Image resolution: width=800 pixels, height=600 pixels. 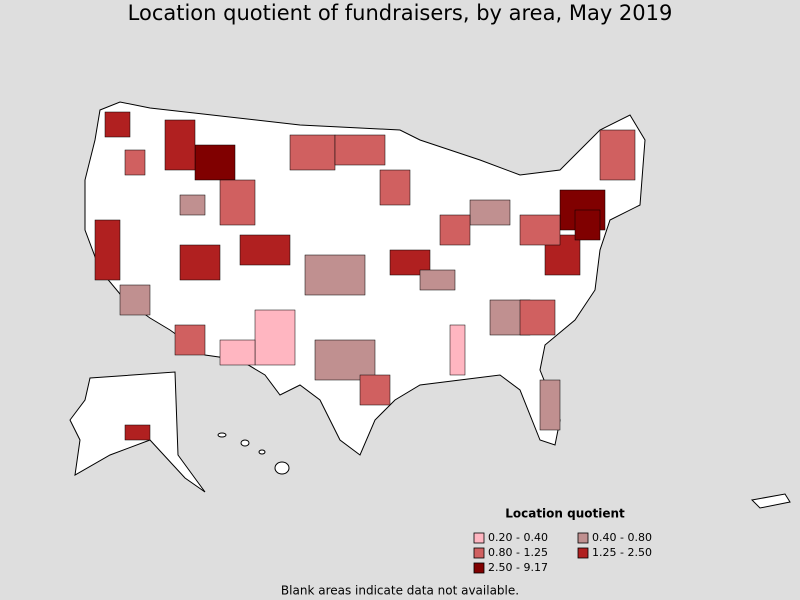 What do you see at coordinates (518, 552) in the screenshot?
I see `legend-label: 0.80 - 1.25` at bounding box center [518, 552].